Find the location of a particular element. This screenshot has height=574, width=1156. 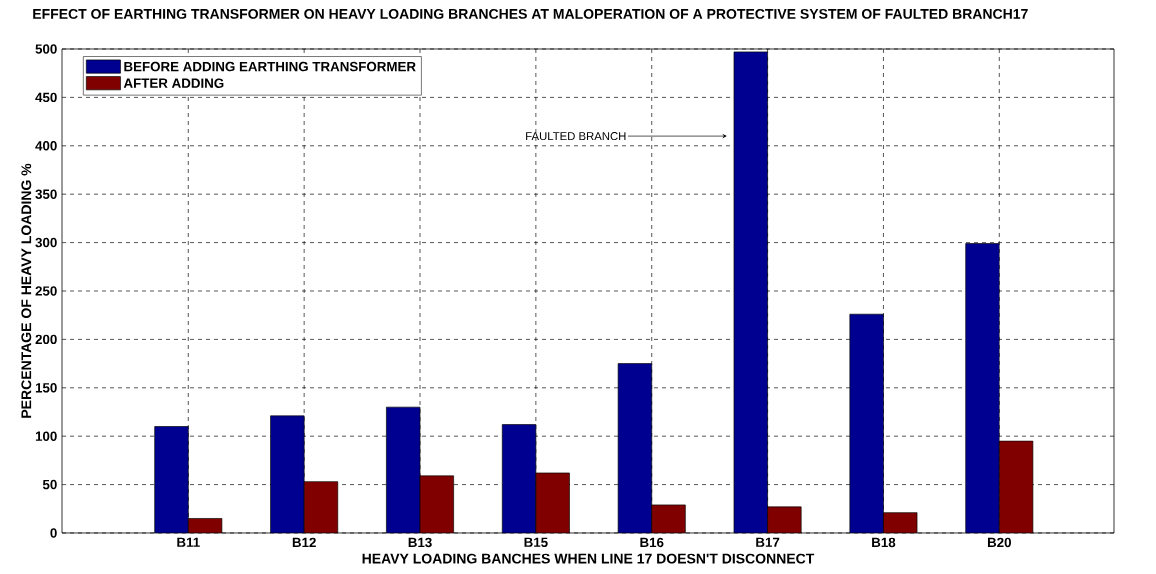

y-tick-label: 300 is located at coordinates (46, 242).